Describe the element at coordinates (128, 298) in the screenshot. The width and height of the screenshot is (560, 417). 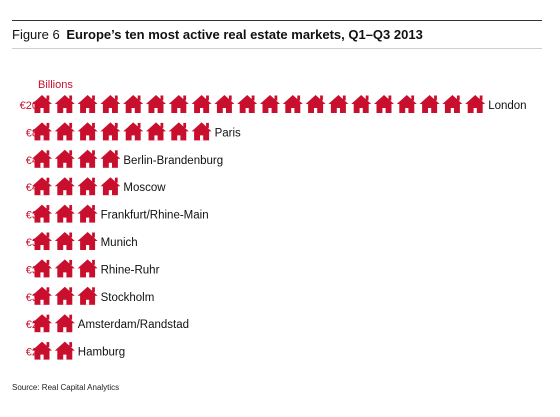
I see `category-label: Stockholm` at that location.